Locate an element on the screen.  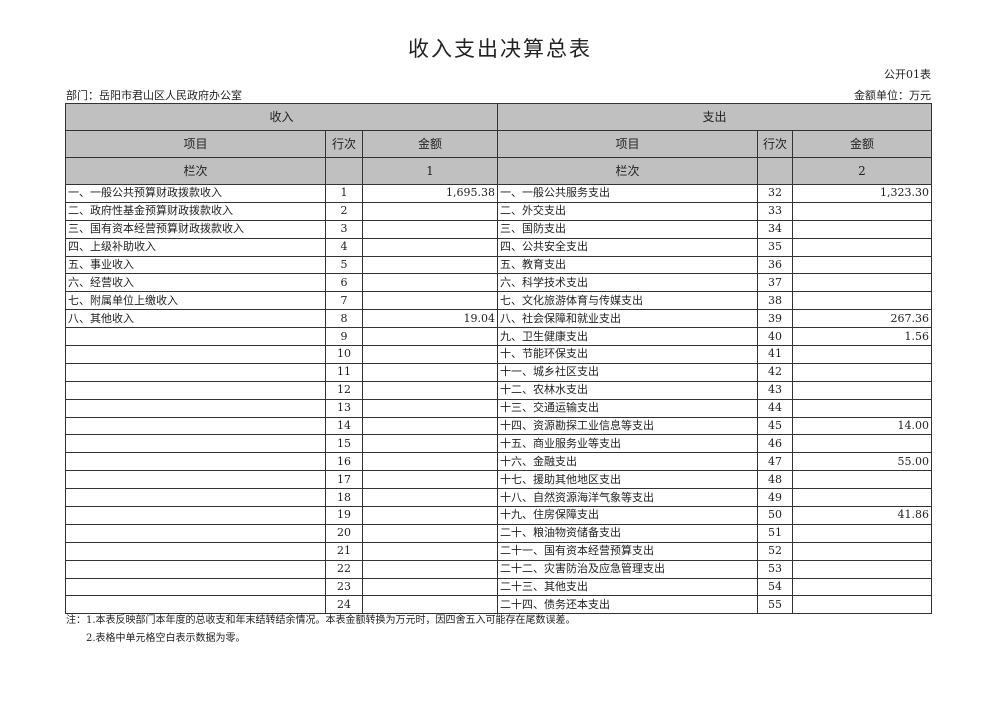
column-number-row: 栏次 1 栏次 2 is located at coordinates (498, 171).